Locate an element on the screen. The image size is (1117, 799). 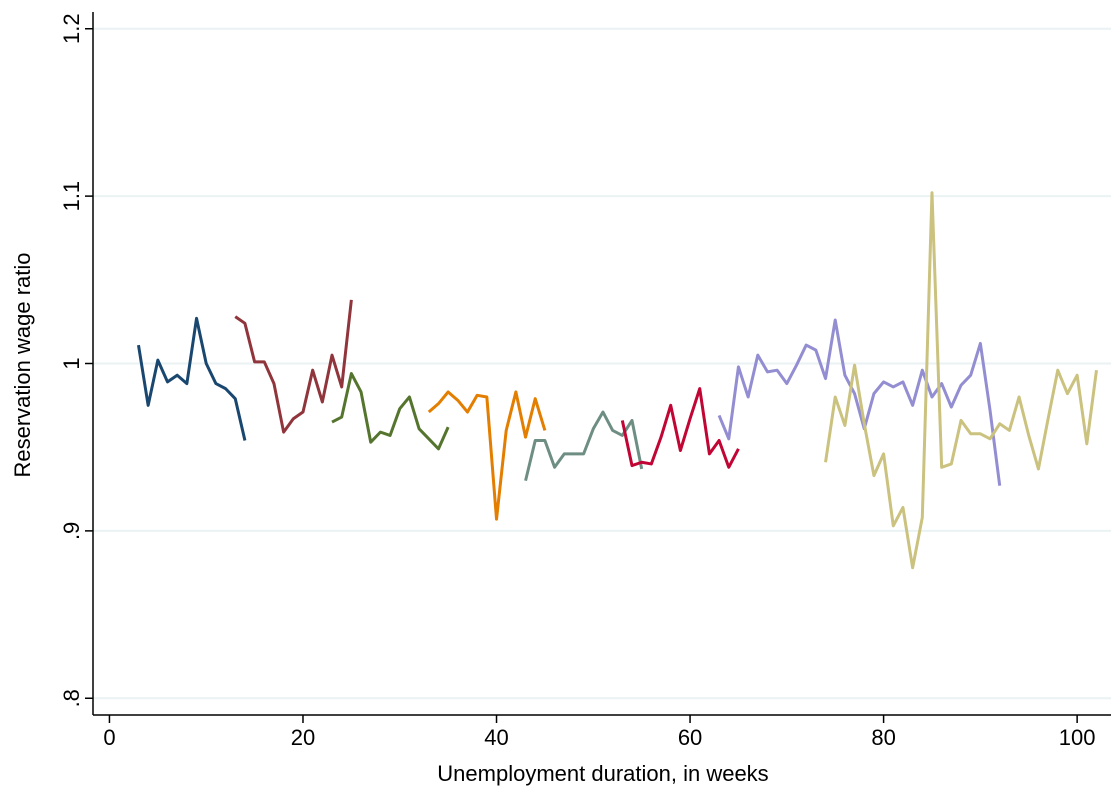
y-tick-label: 1.2 is located at coordinates (71, 28).